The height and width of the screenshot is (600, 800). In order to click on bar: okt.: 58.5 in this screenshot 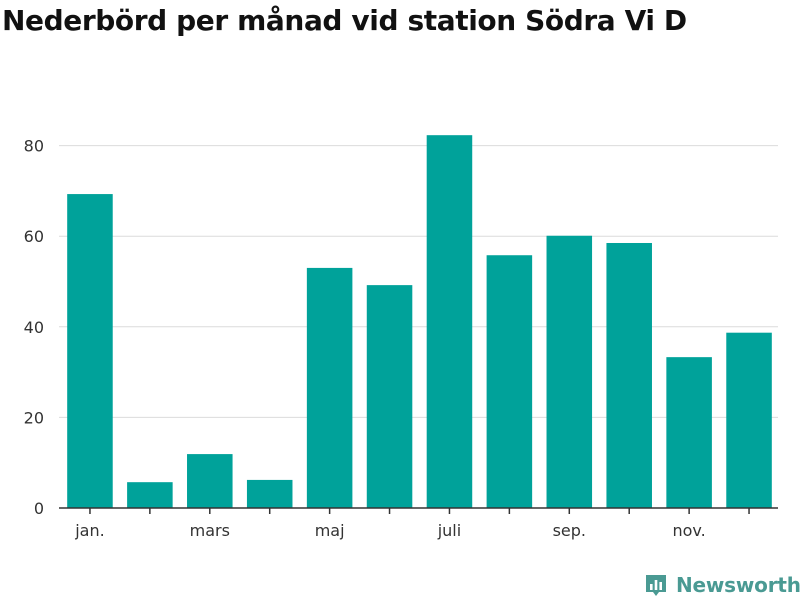, I will do `click(629, 375)`.